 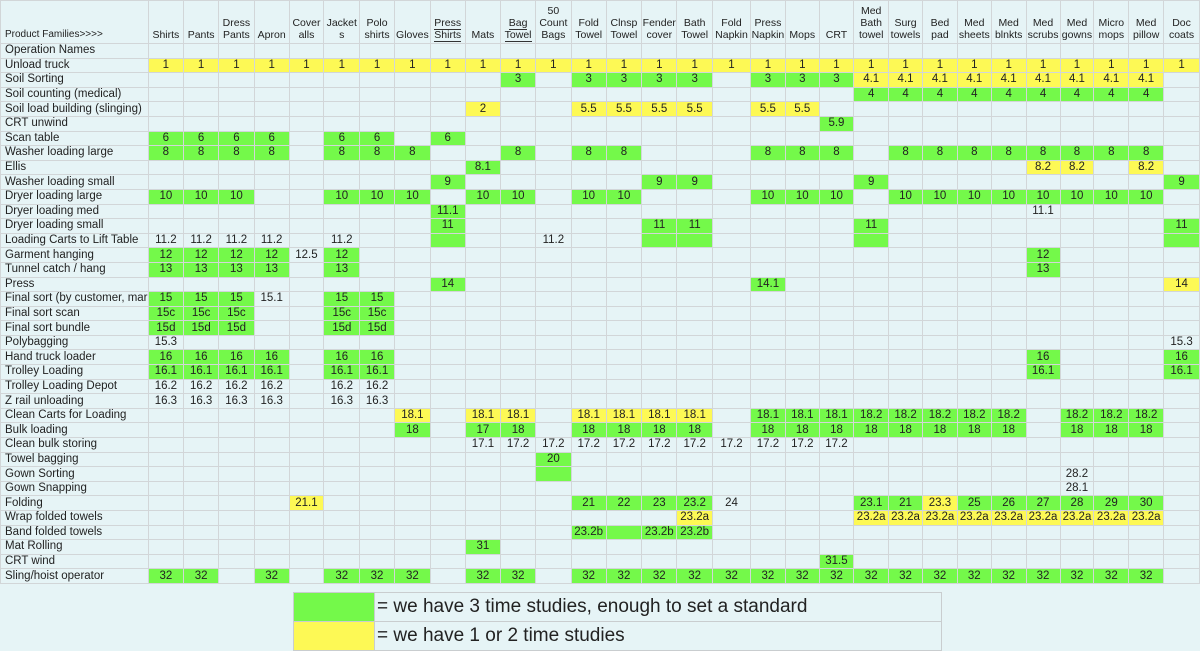 What do you see at coordinates (74, 80) in the screenshot?
I see `operation-name: Soil Sorting` at bounding box center [74, 80].